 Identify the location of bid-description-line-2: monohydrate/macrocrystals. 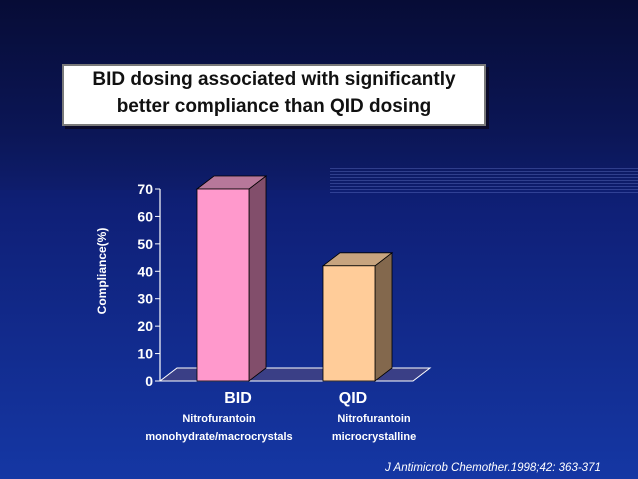
(219, 437).